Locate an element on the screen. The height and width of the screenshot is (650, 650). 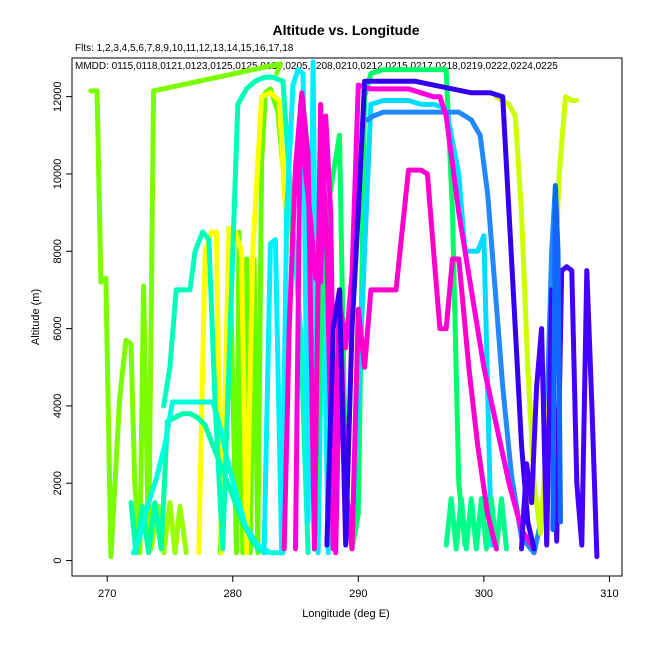
x-axis-label: Longitude (deg E) is located at coordinates (345, 614).